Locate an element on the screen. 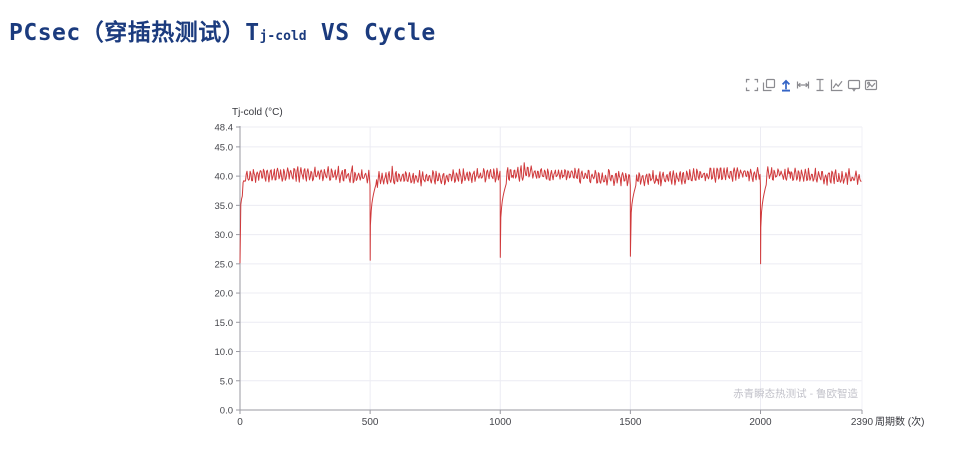 This screenshot has height=471, width=962. save-image-icon is located at coordinates (870, 84).